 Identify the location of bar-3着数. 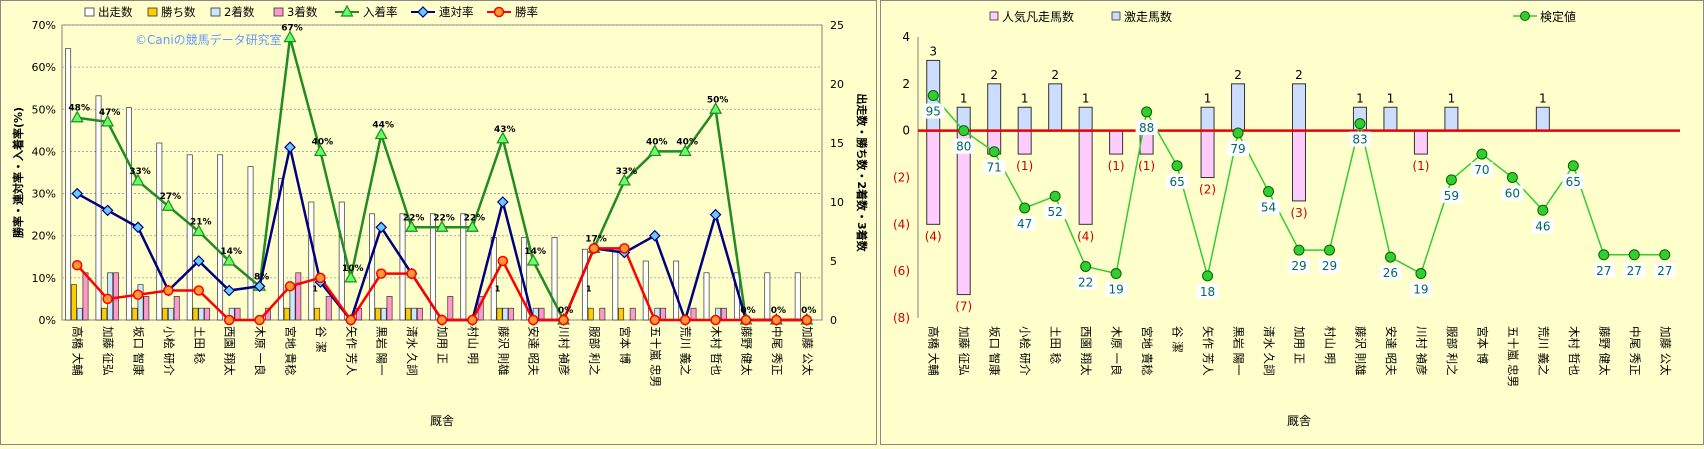
(602, 314).